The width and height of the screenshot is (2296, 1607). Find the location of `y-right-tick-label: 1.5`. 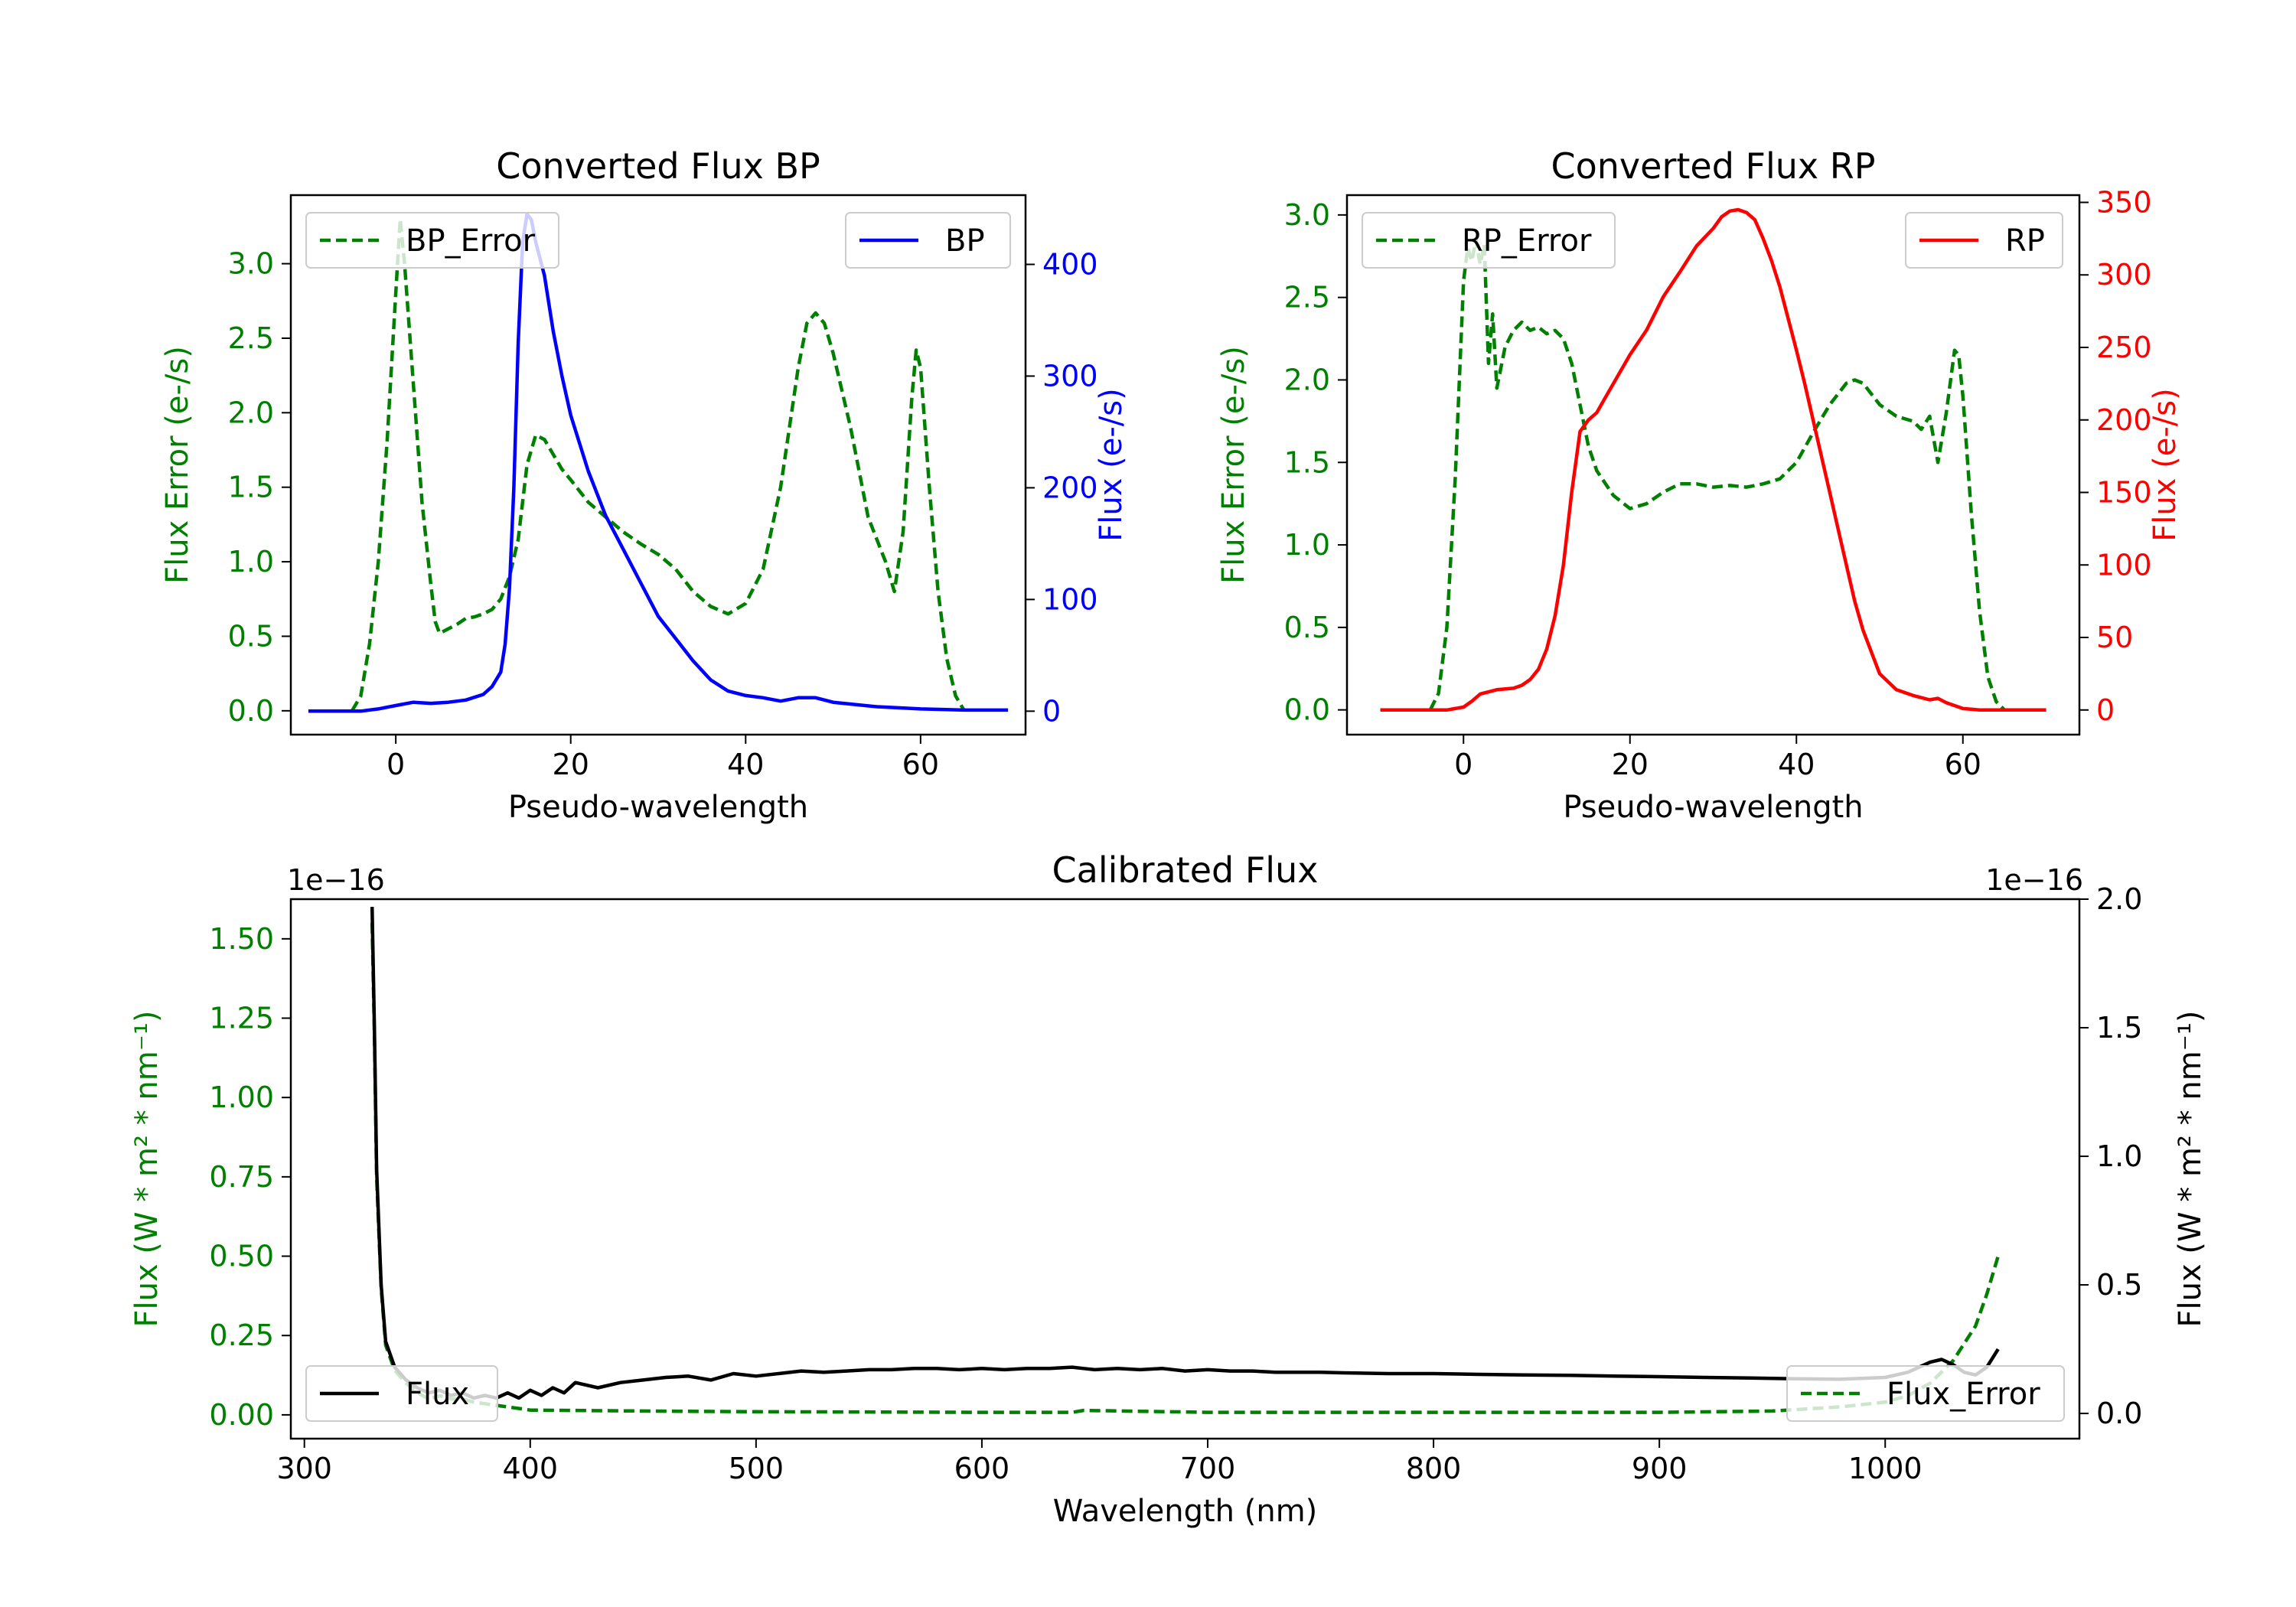

y-right-tick-label: 1.5 is located at coordinates (2119, 1028).